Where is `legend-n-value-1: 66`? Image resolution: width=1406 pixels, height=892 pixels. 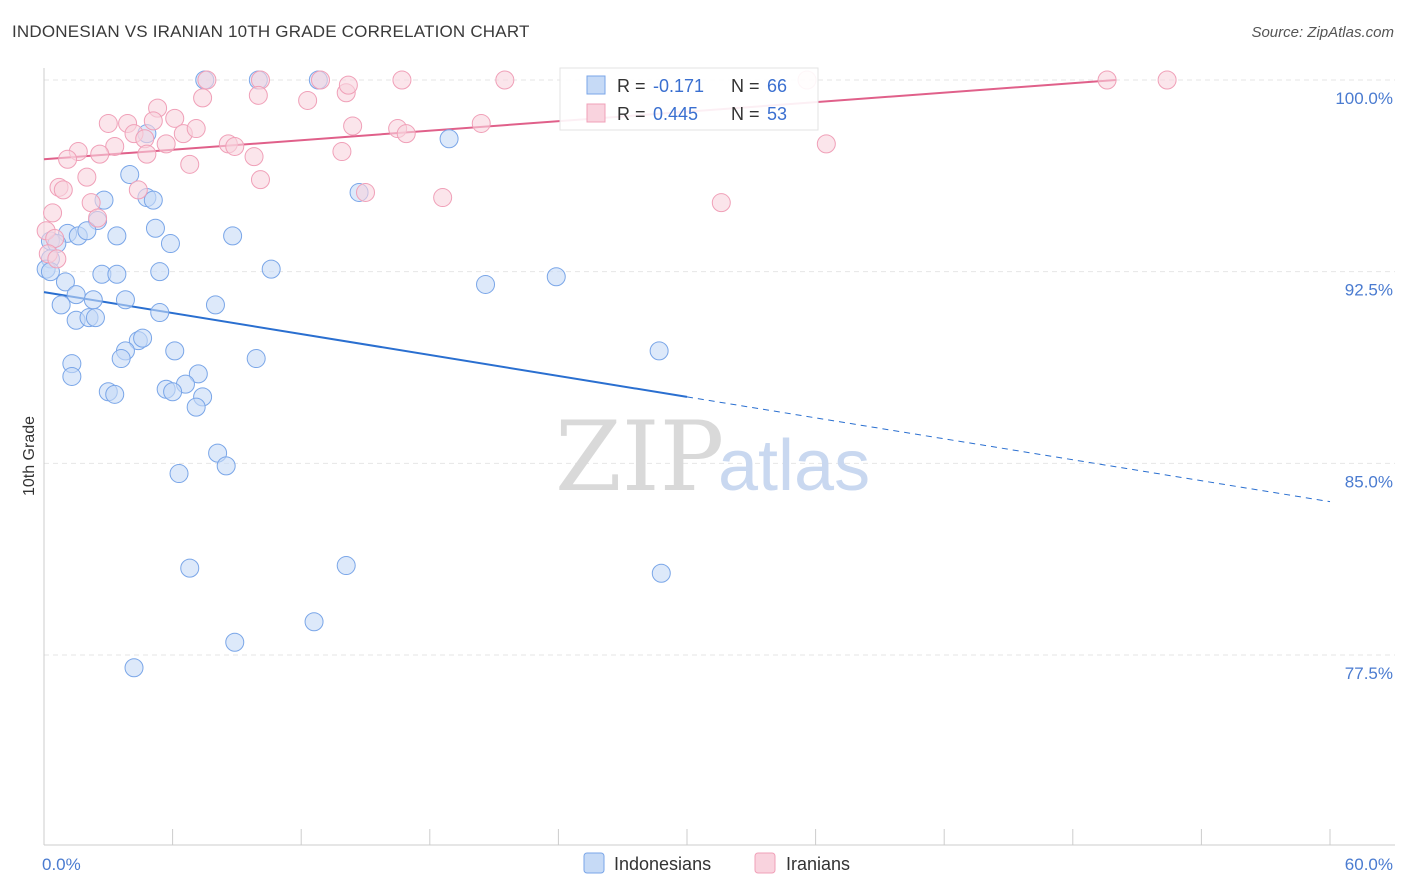
legend-n-value-1: 66 is located at coordinates (777, 86).